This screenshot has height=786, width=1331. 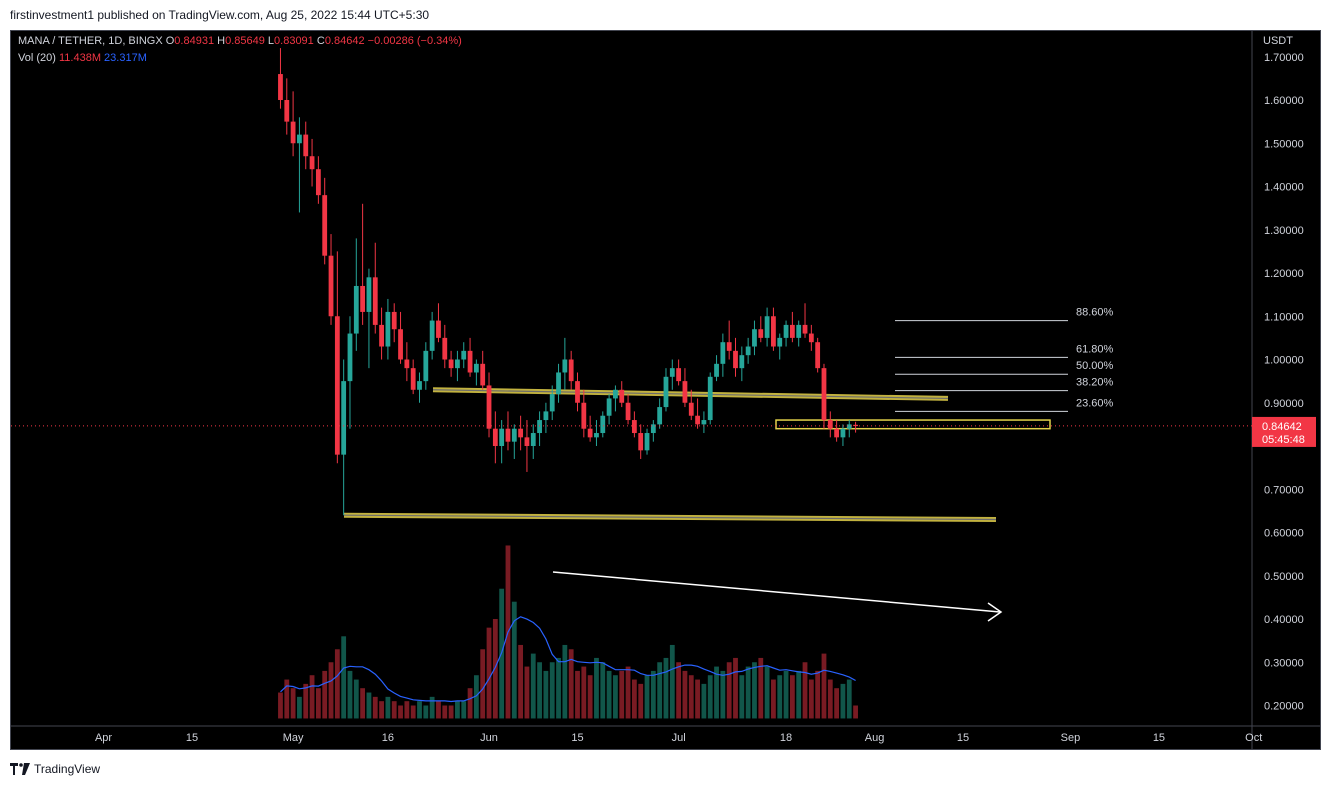 What do you see at coordinates (125, 58) in the screenshot?
I see `volume-ma-value: 23.317M` at bounding box center [125, 58].